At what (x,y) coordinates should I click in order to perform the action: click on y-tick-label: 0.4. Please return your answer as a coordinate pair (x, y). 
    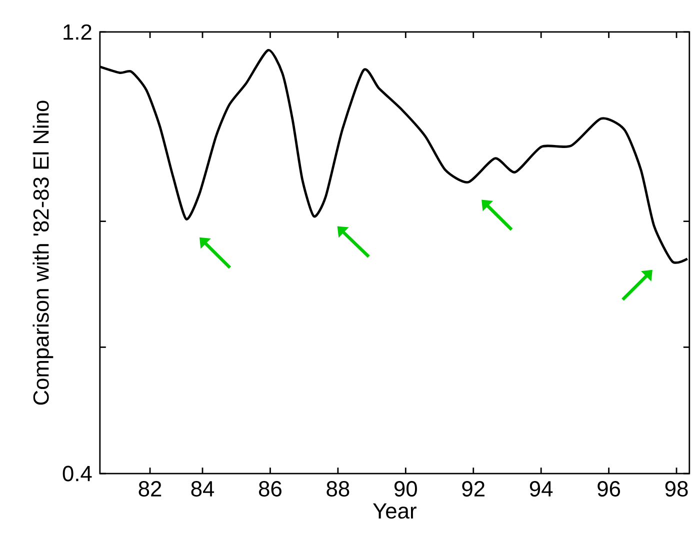
    Looking at the image, I should click on (77, 474).